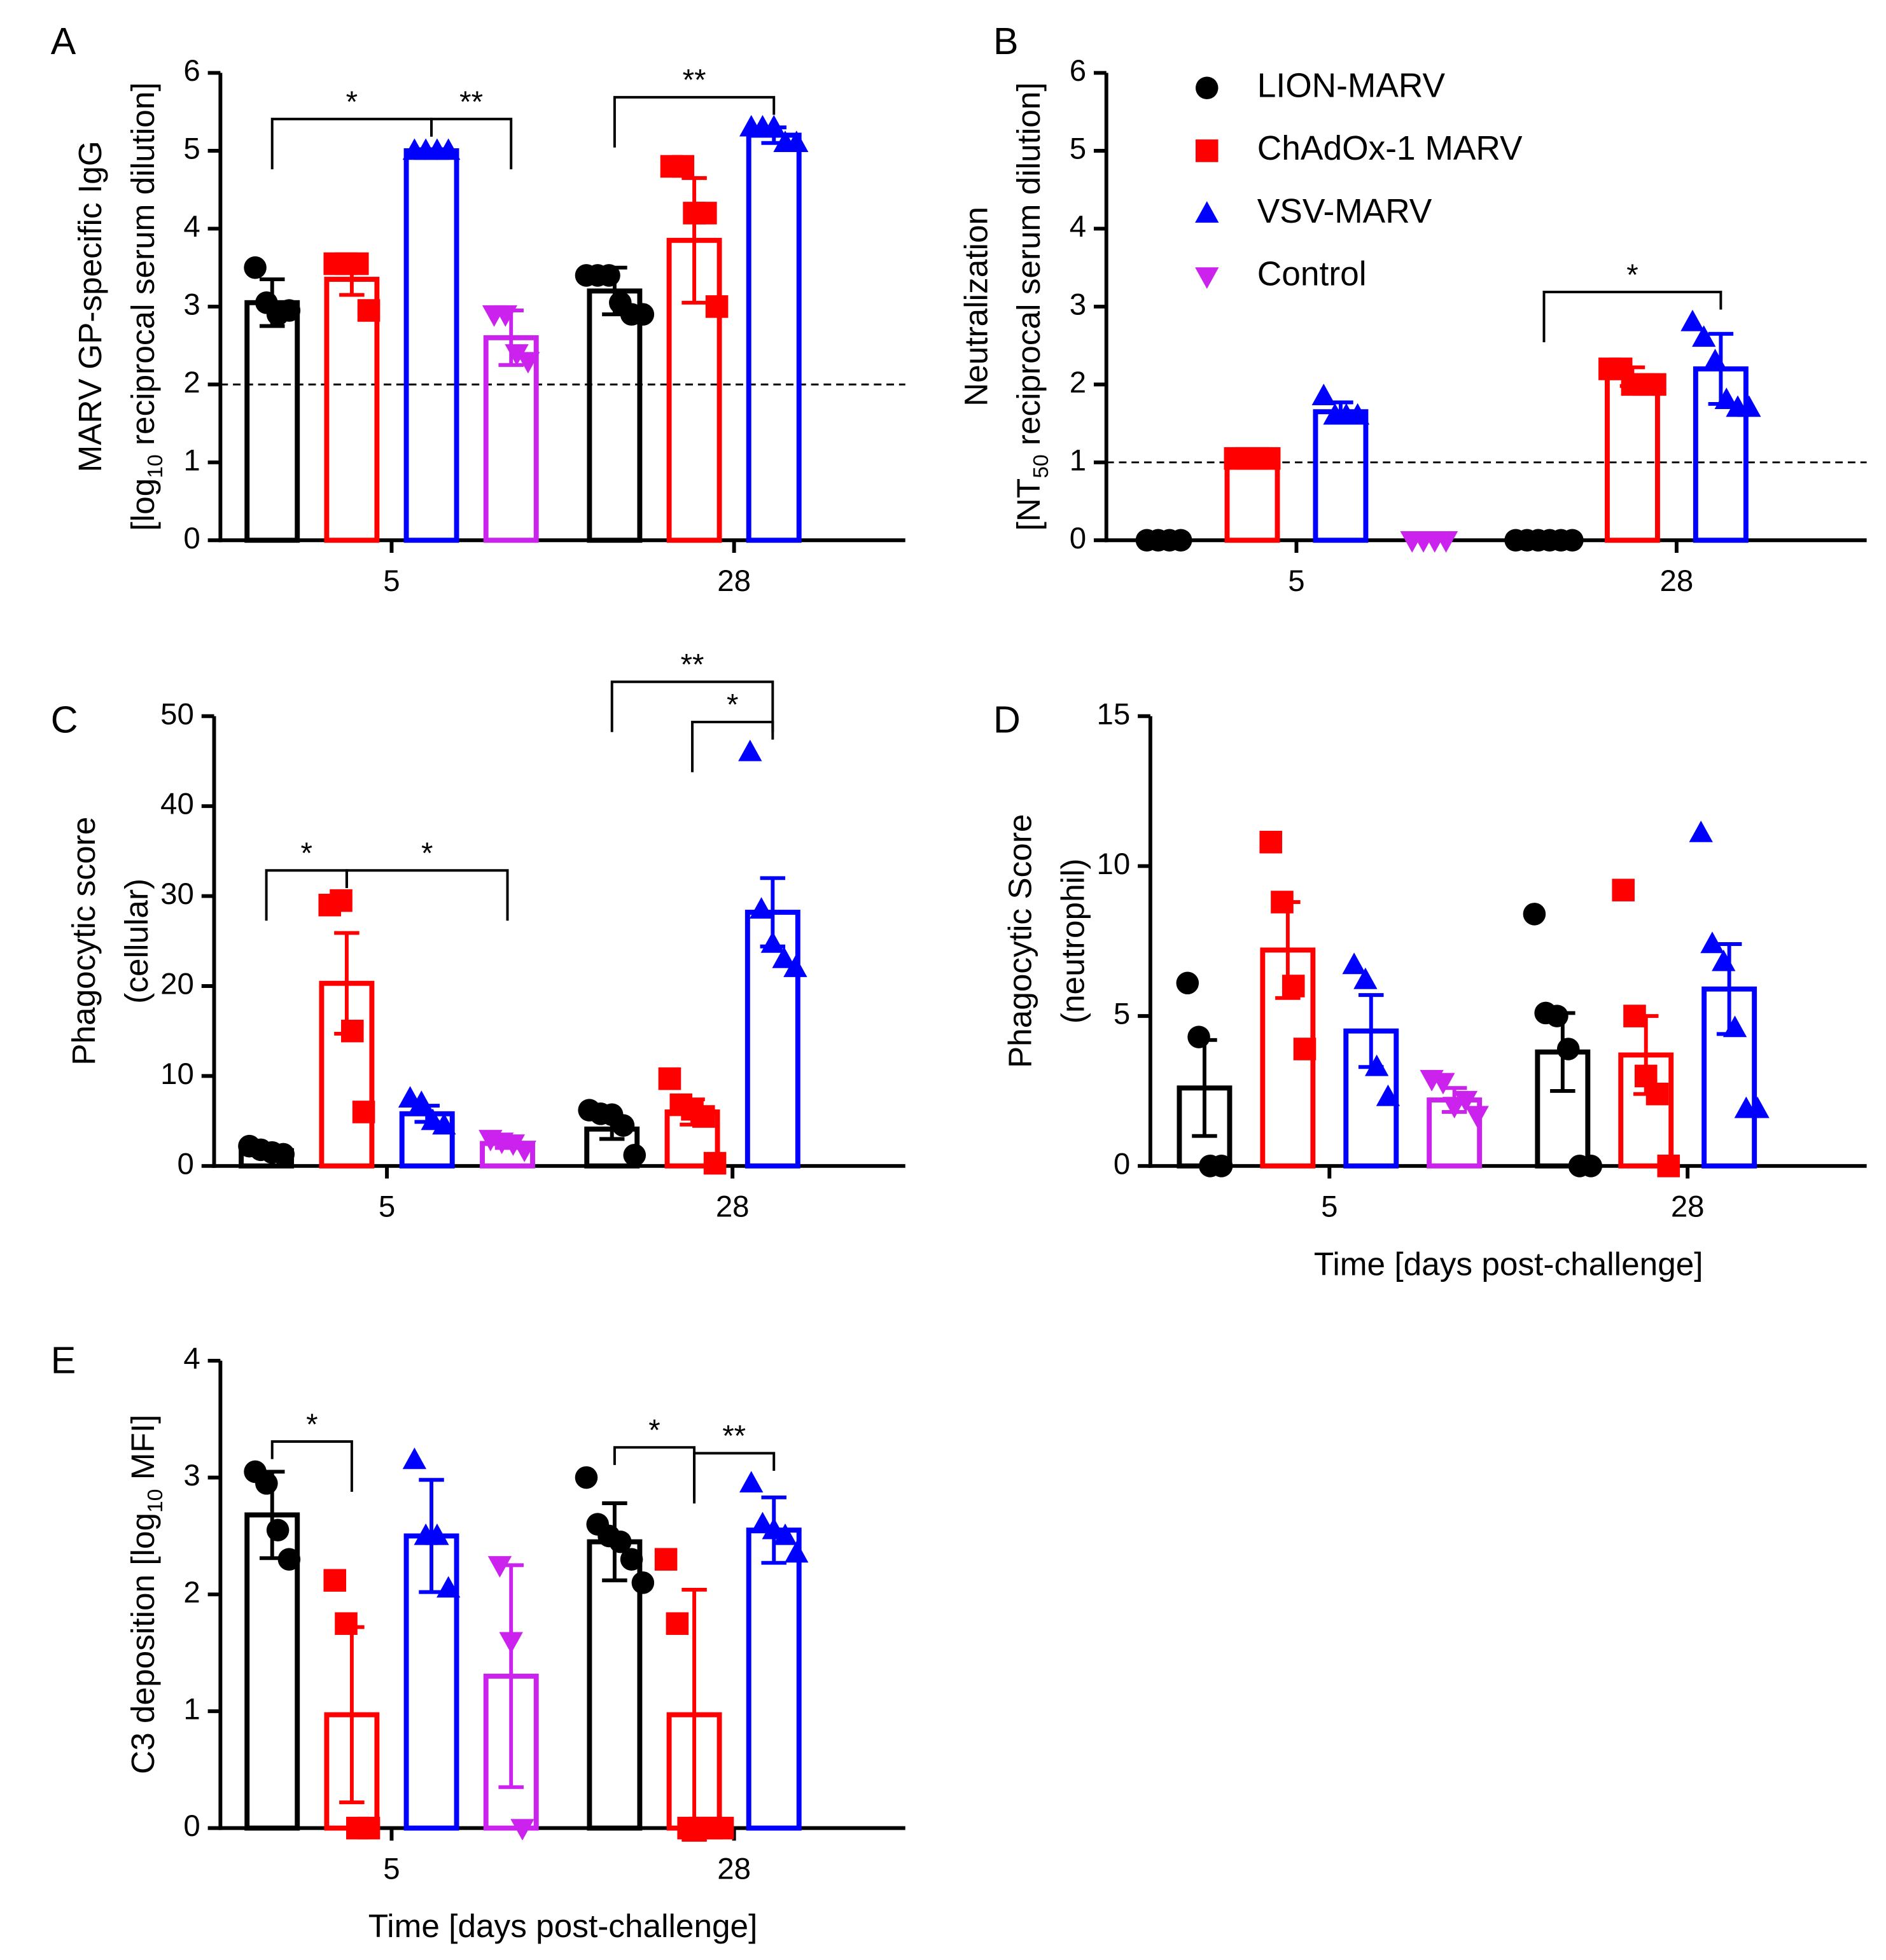  What do you see at coordinates (1390, 148) in the screenshot?
I see `legend-label: ChAdOx-1 MARV` at bounding box center [1390, 148].